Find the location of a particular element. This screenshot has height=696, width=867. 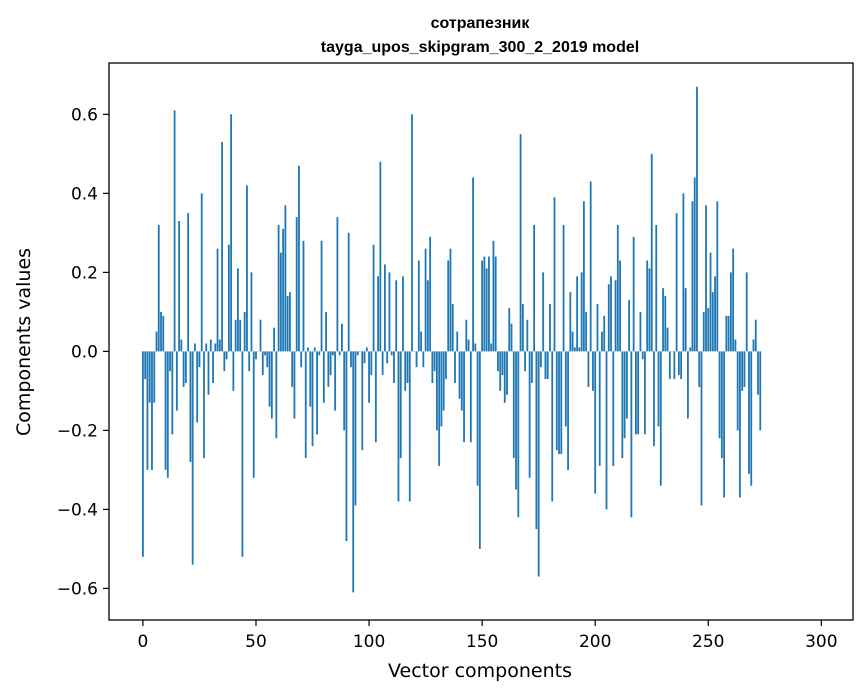

y-tick-label: 0.2 is located at coordinates (84, 273).